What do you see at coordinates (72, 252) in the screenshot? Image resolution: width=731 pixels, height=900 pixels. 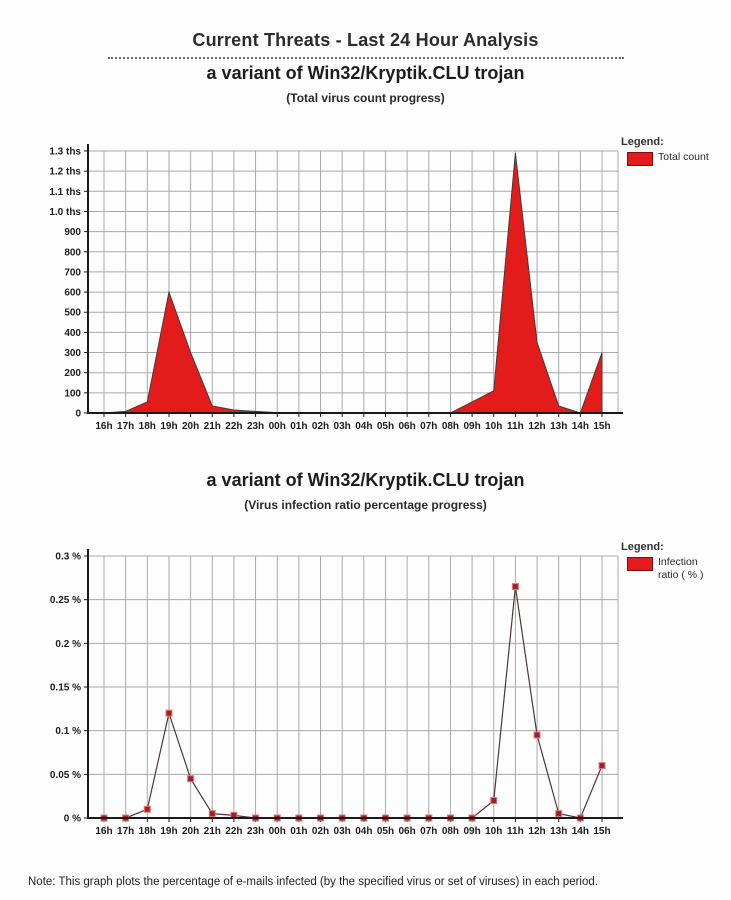 I see `y-axis-label: 800` at bounding box center [72, 252].